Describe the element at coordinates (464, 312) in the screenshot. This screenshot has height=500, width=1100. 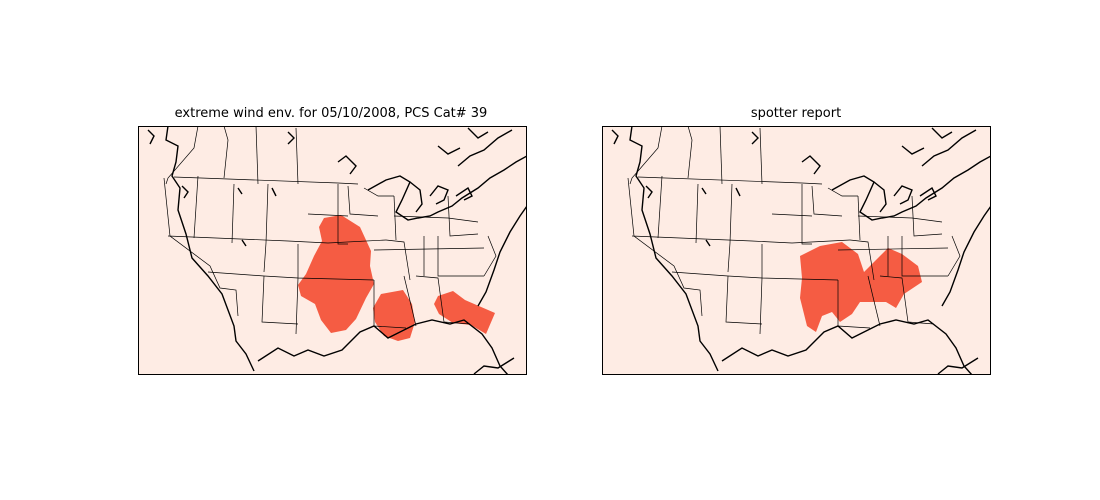
I see `highlight-region-gulf-east` at that location.